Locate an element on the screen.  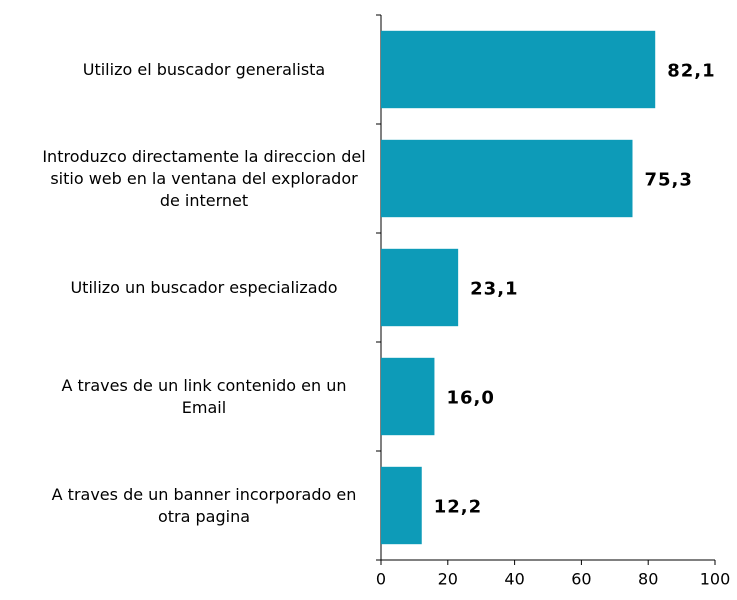
x-tick-label: 0 is located at coordinates (381, 579).